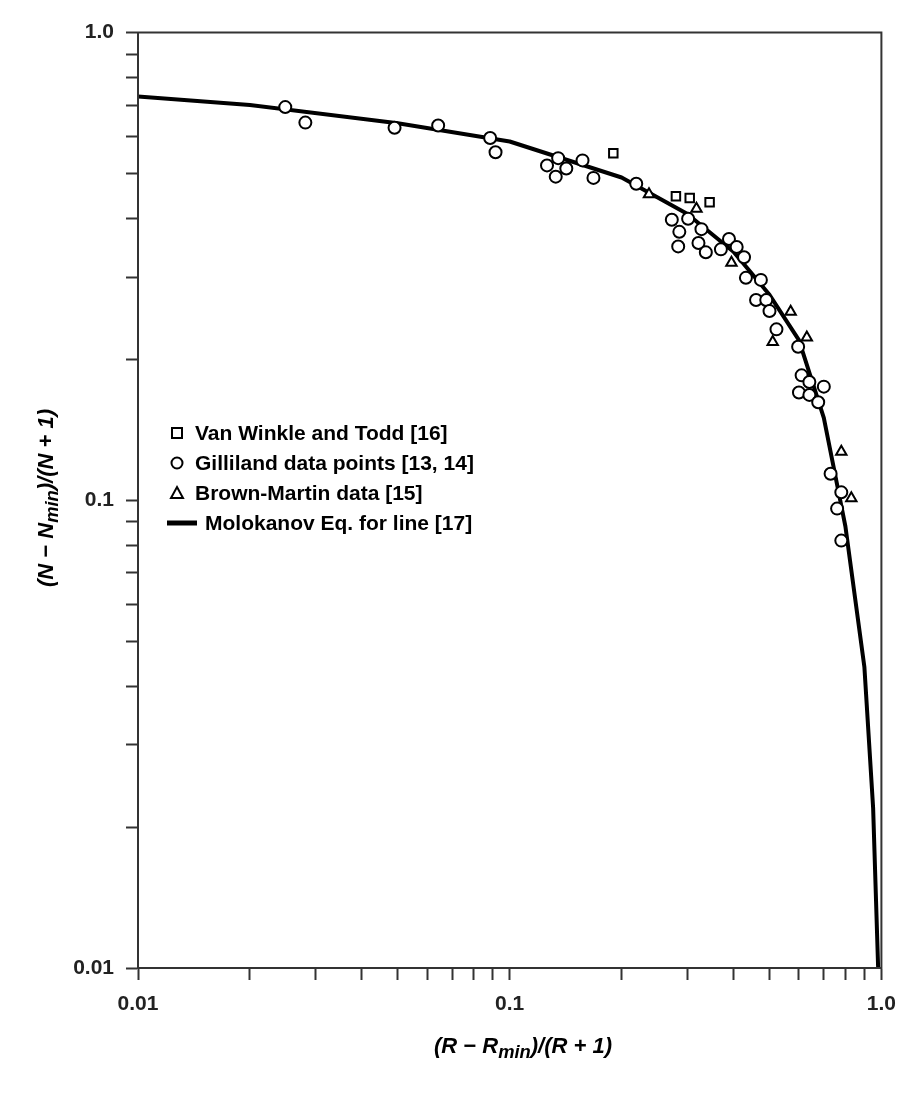 The width and height of the screenshot is (917, 1111). Describe the element at coordinates (94, 966) in the screenshot. I see `y-tick-label: 0.01` at that location.